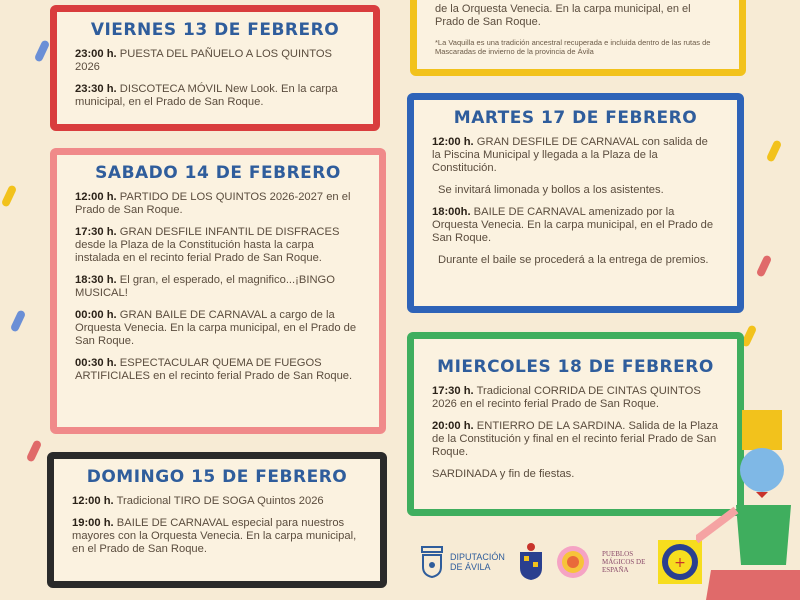 This screenshot has width=800, height=600. Describe the element at coordinates (96, 54) in the screenshot. I see `event-time: 23:00 h.` at that location.